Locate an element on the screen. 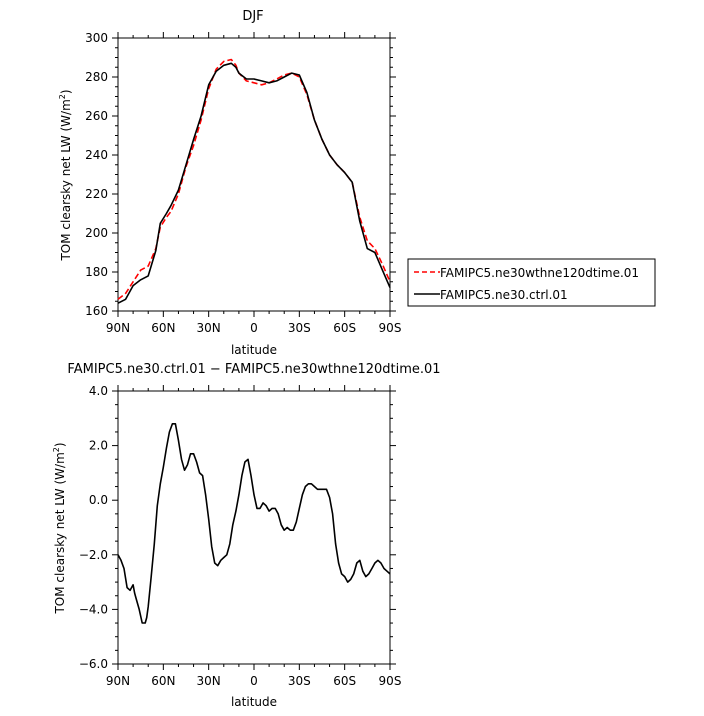 This screenshot has height=716, width=704. bottom-y-tick-label: 4.0 is located at coordinates (98, 391).